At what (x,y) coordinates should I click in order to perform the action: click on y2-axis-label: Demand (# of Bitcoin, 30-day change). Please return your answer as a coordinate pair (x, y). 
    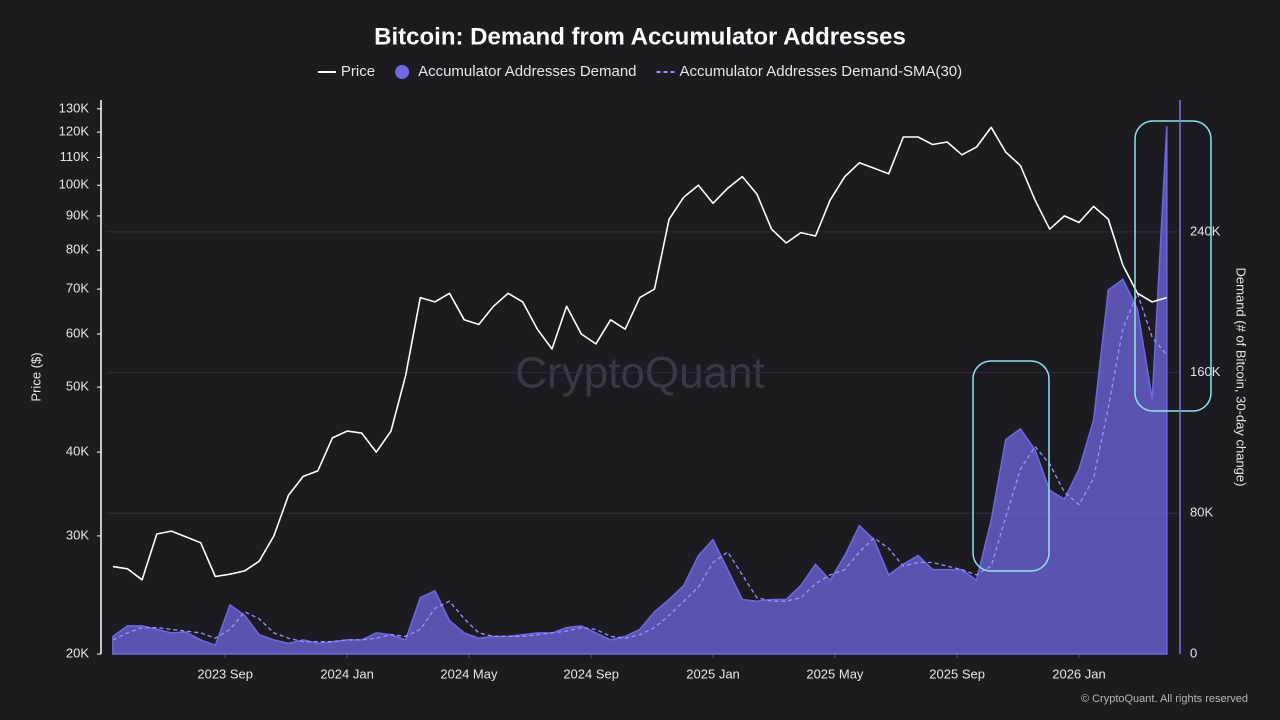
    Looking at the image, I should click on (1241, 377).